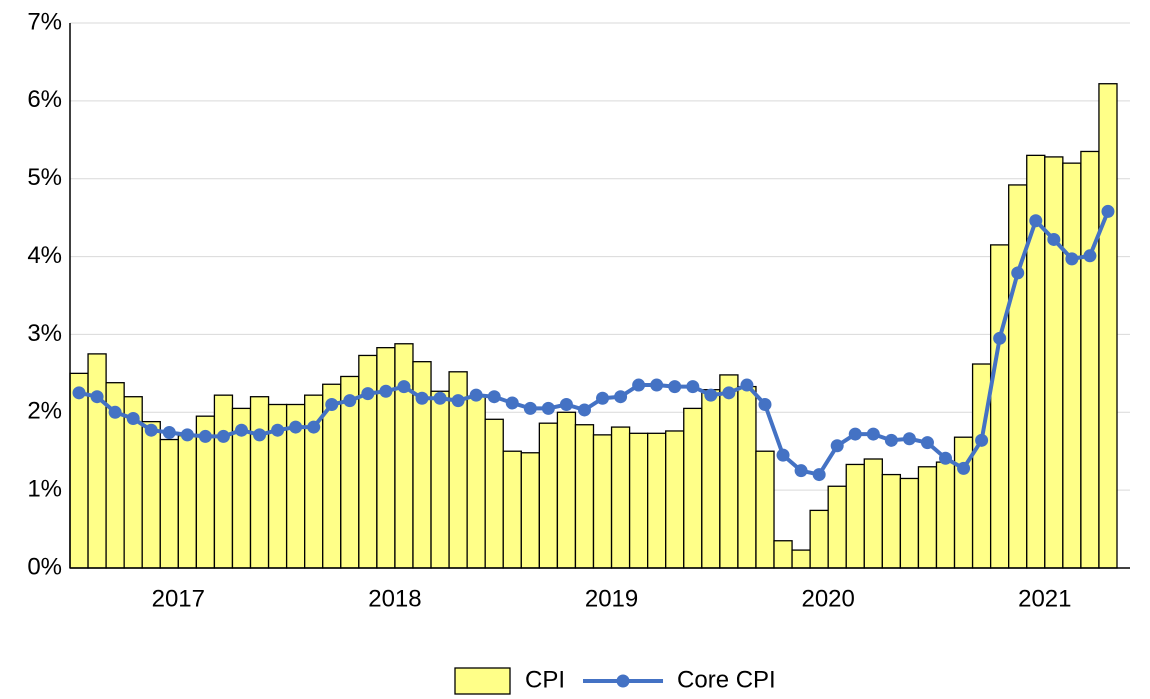  I want to click on y-tick-label: 3%, so click(44, 333).